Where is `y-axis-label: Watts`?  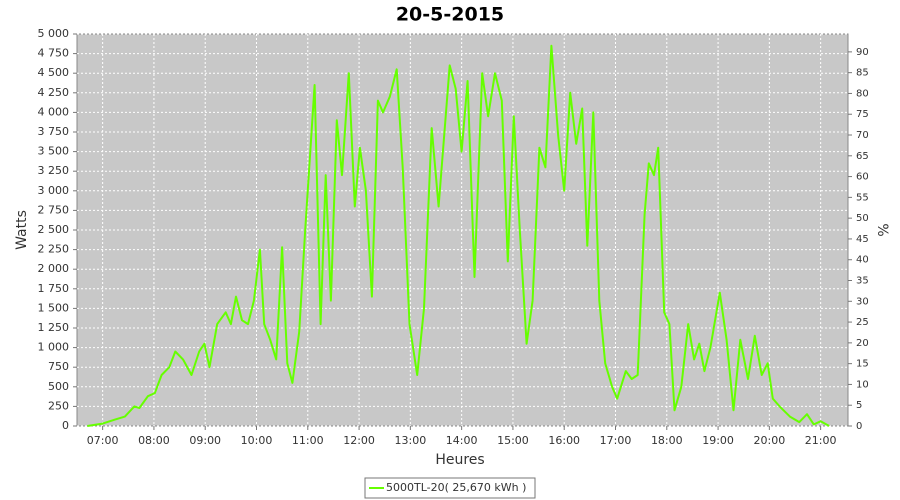
y-axis-label: Watts is located at coordinates (22, 230).